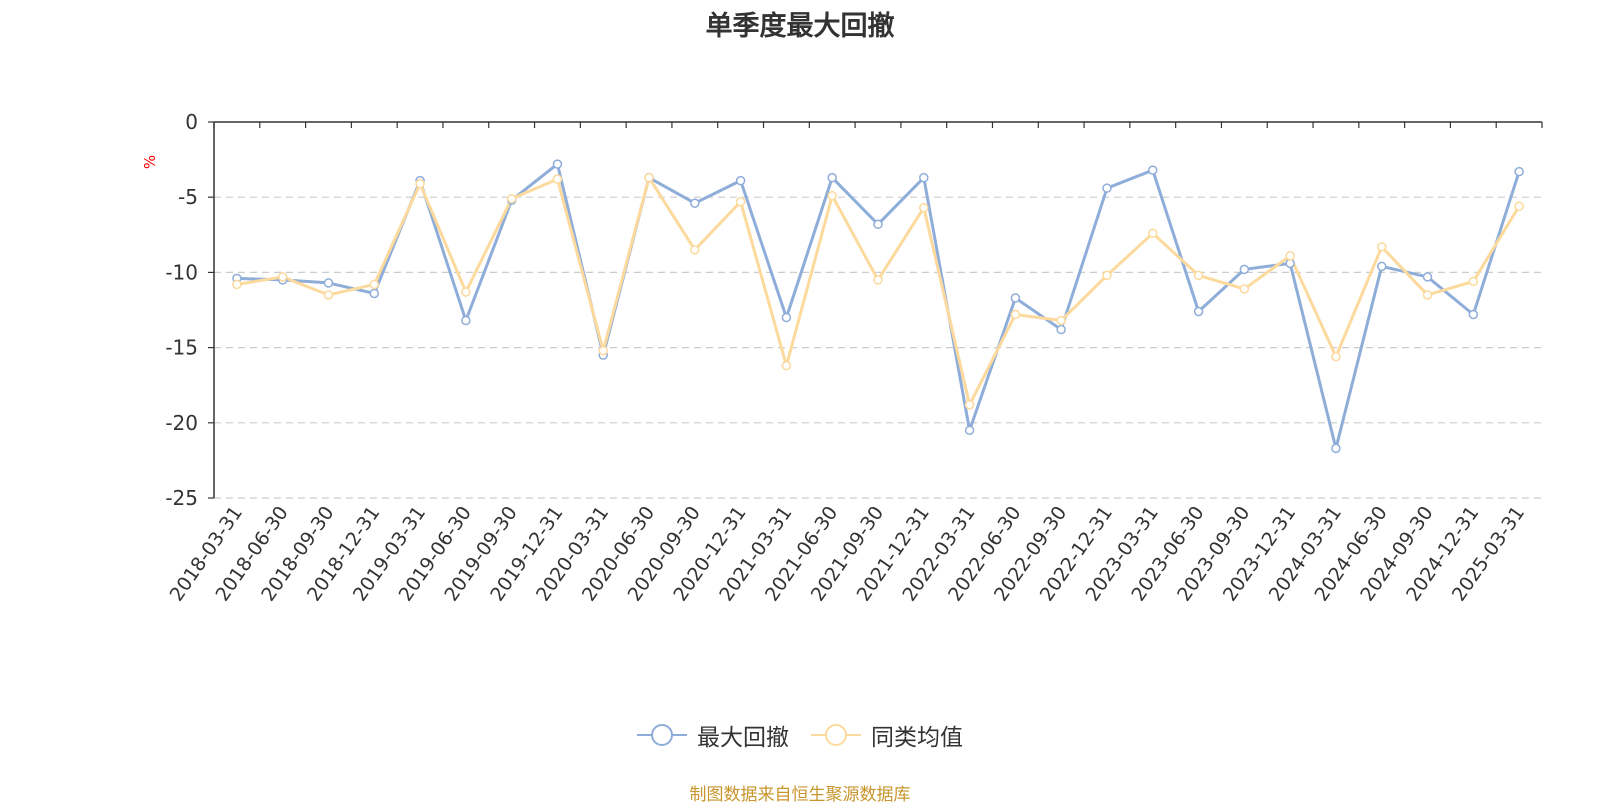 The height and width of the screenshot is (805, 1600). Describe the element at coordinates (181, 498) in the screenshot. I see `y-tick-label: -25` at that location.